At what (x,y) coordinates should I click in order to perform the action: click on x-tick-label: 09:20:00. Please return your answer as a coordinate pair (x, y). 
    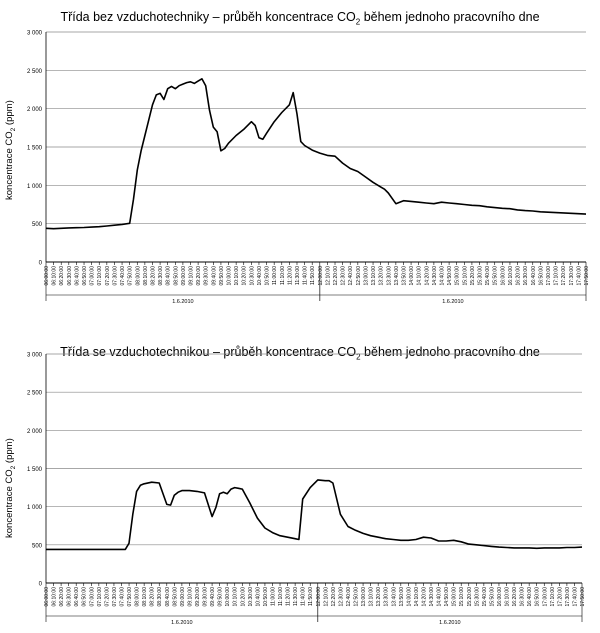
    Looking at the image, I should click on (198, 597).